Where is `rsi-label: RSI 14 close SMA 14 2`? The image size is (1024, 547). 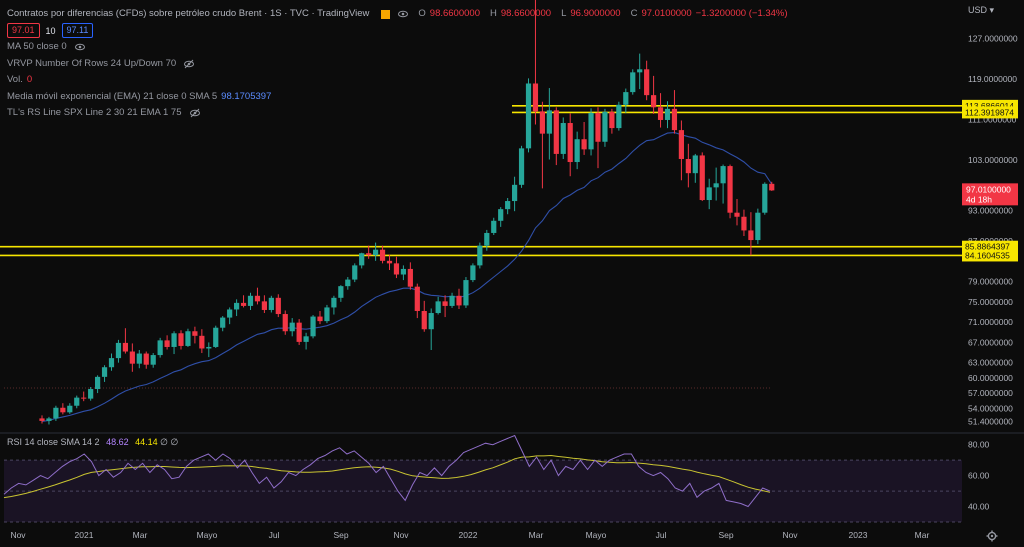
rsi-label: RSI 14 close SMA 14 2 is located at coordinates (53, 442).